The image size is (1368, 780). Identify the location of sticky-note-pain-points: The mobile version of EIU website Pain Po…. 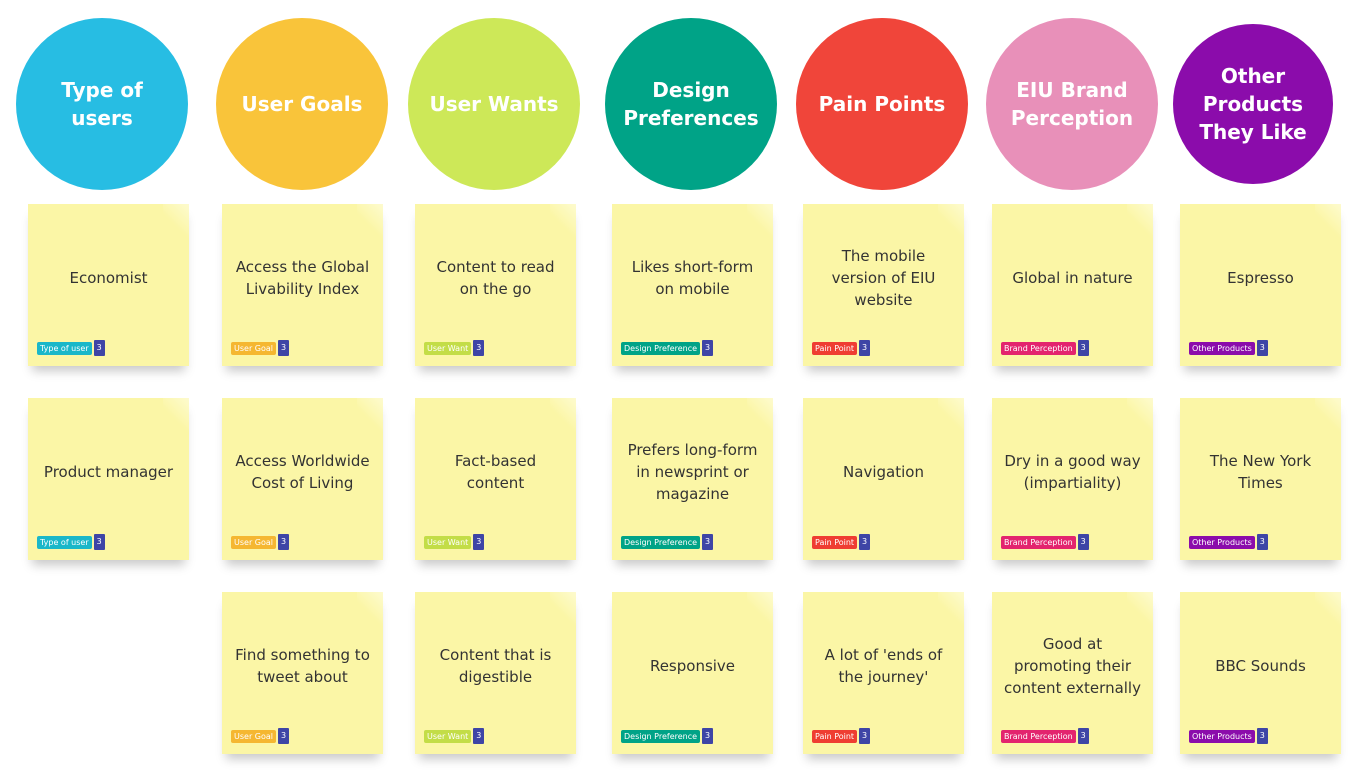
(883, 285).